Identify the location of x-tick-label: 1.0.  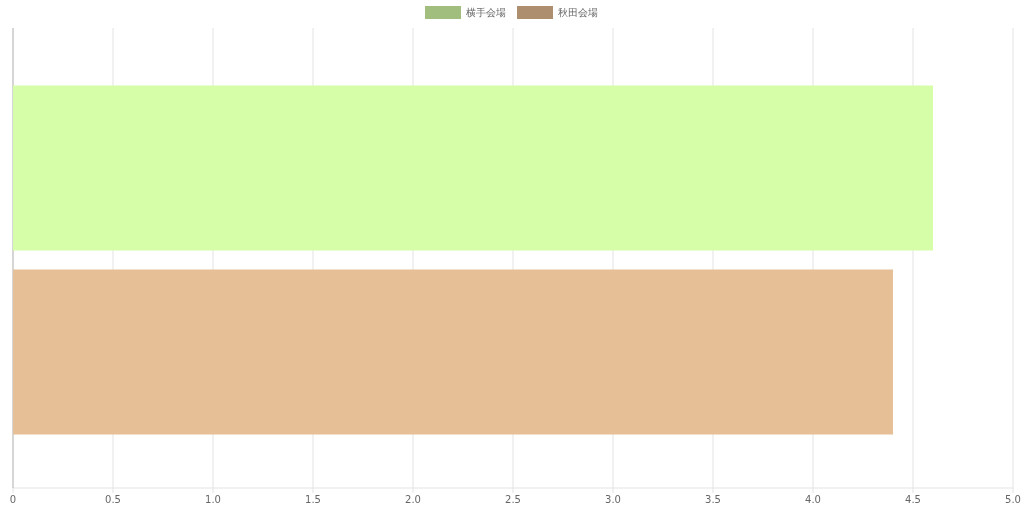
(213, 499).